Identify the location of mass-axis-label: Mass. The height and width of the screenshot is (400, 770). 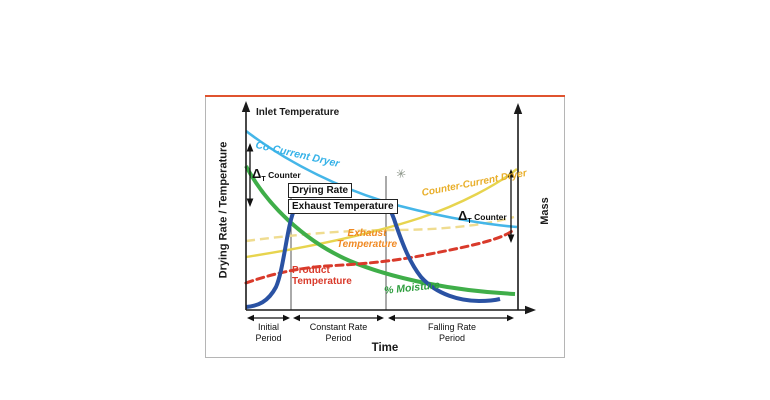
(545, 211).